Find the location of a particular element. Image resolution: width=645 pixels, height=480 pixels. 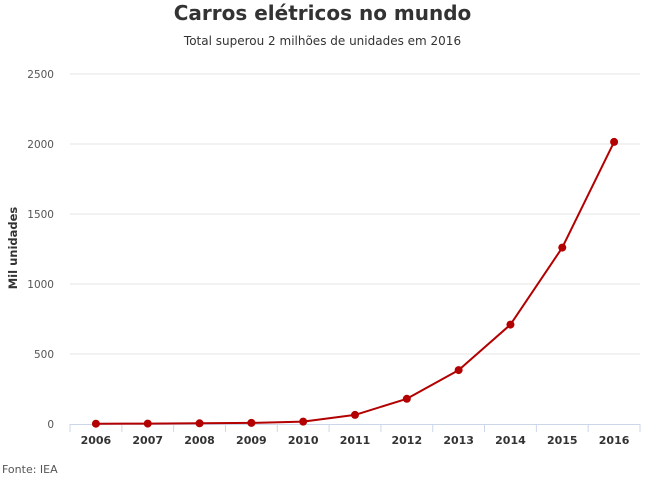

y-tick-label: 500 is located at coordinates (44, 355).